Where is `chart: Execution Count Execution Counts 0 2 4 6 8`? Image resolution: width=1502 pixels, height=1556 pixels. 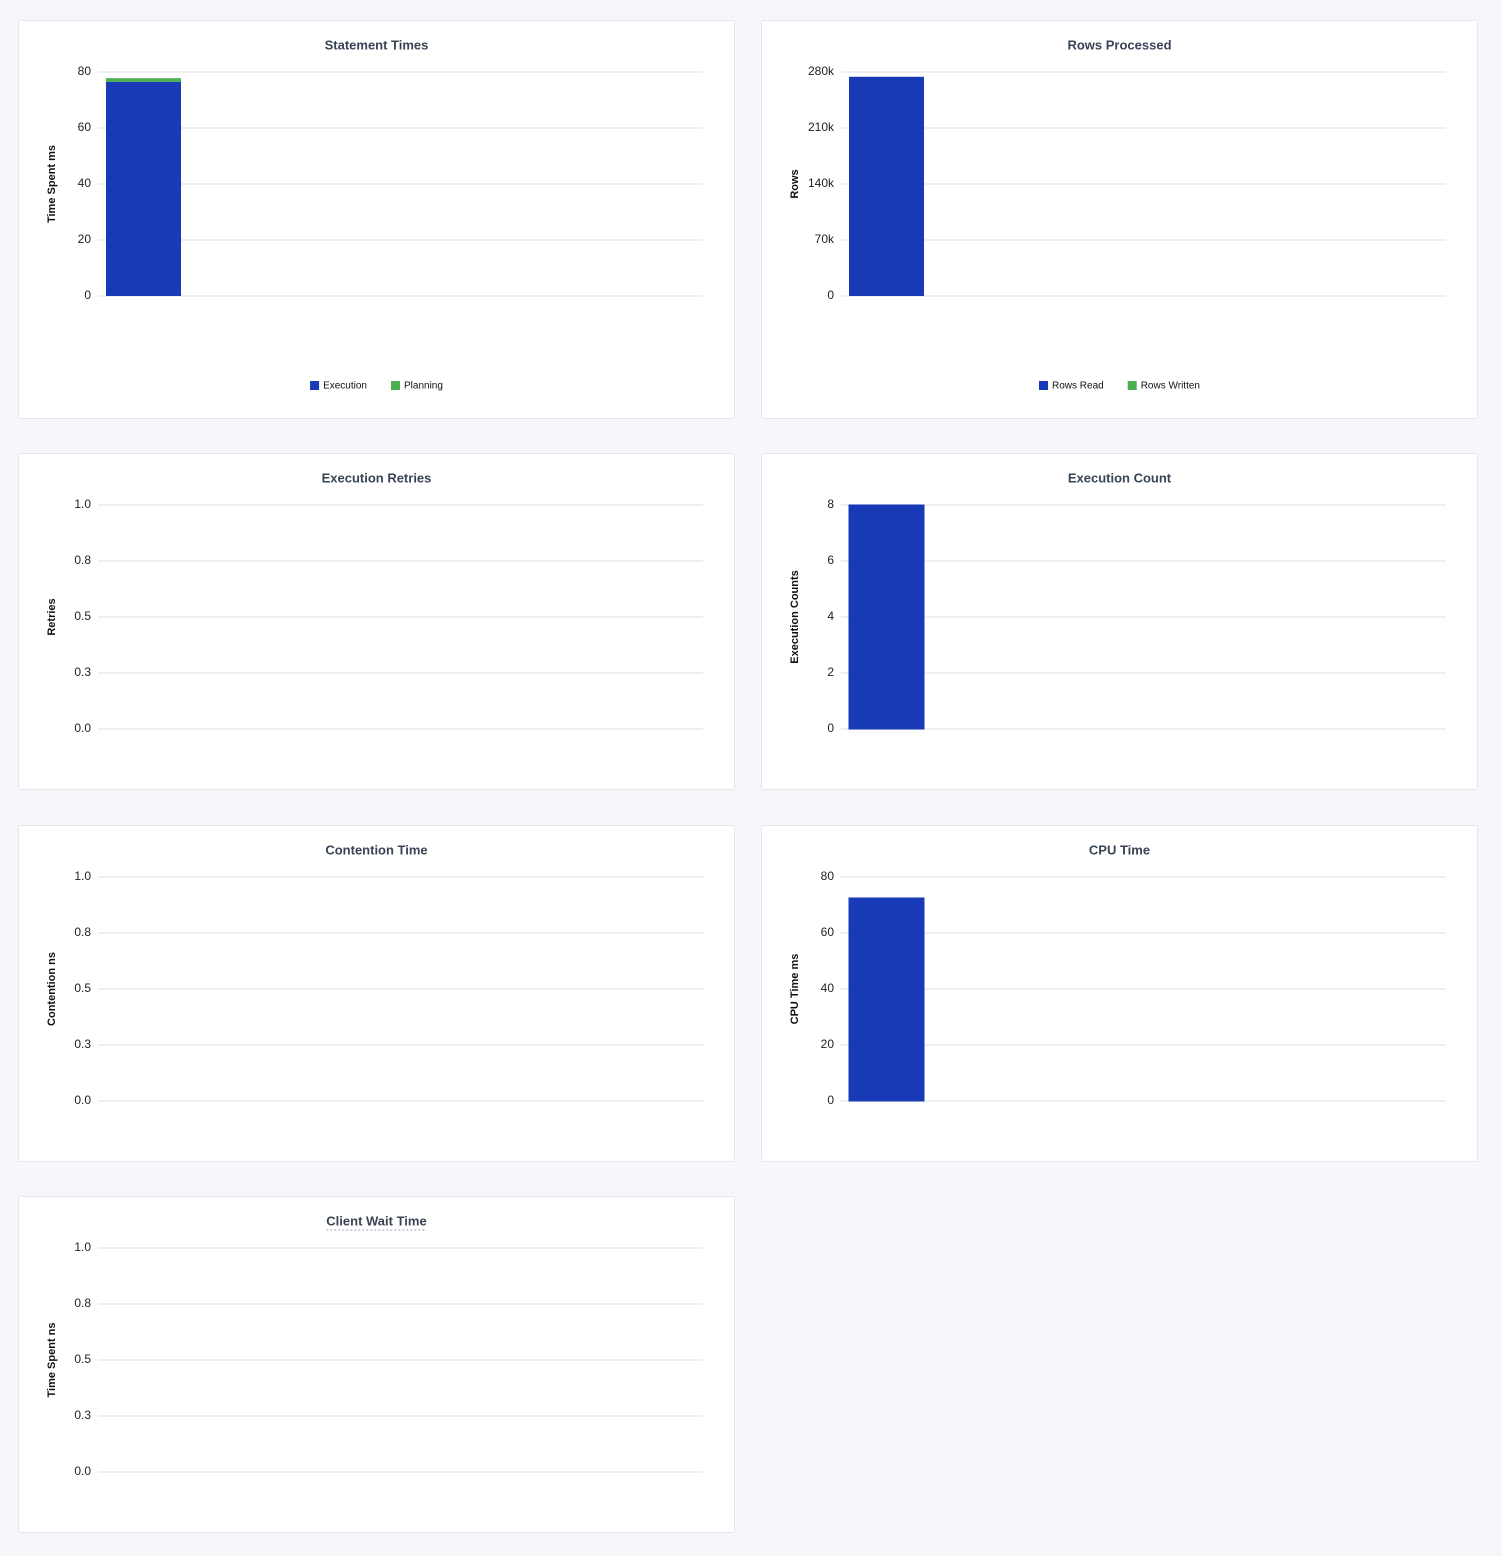 chart: Execution Count Execution Counts 0 2 4 6 8 is located at coordinates (1117, 602).